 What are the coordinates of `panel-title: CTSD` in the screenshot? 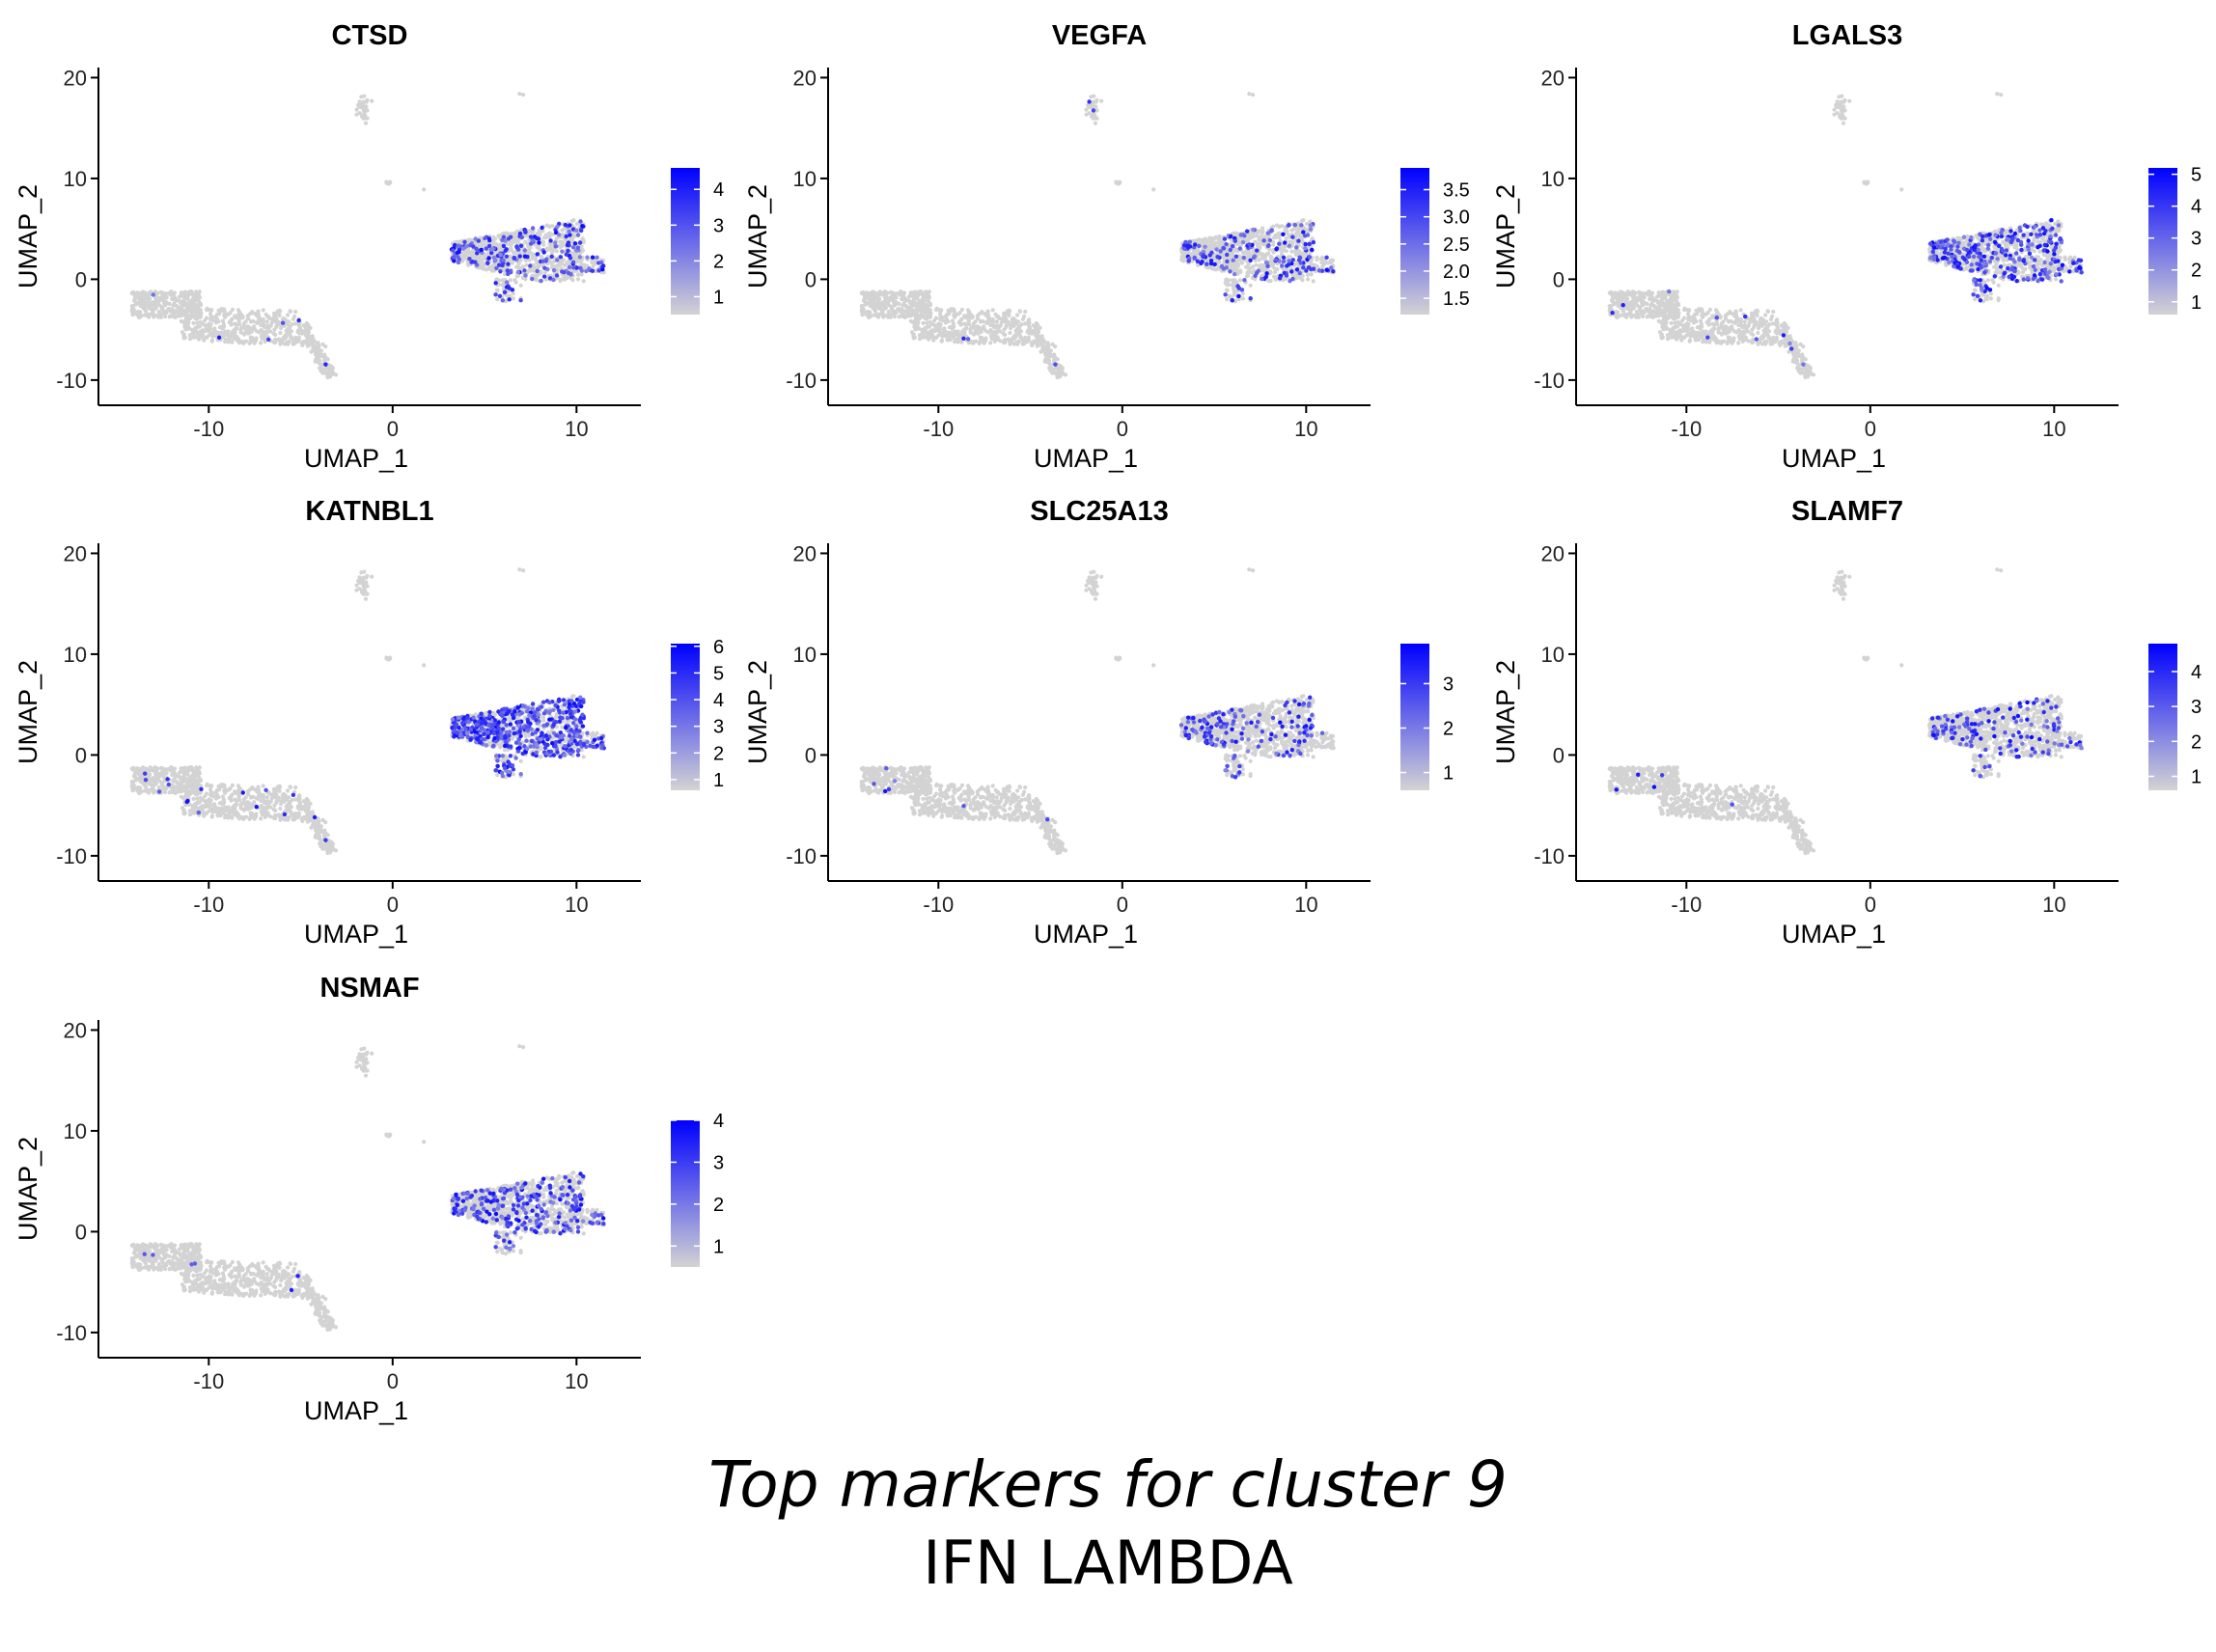 It's located at (370, 35).